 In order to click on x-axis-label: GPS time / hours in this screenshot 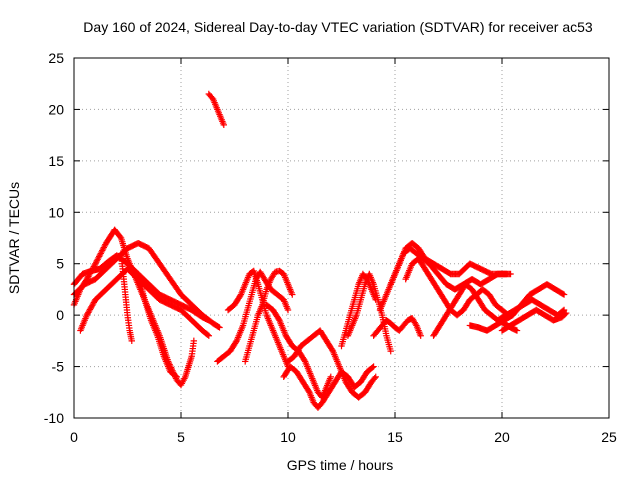, I will do `click(340, 465)`.